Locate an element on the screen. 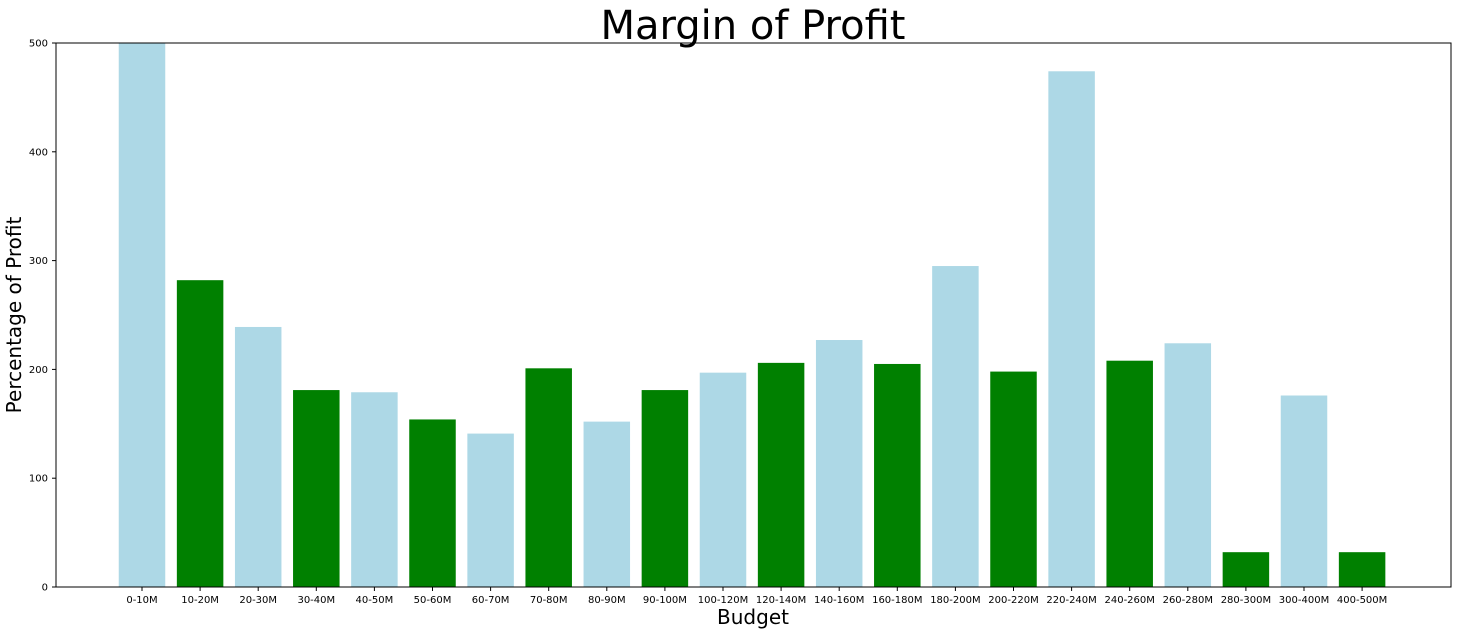  bar-60-70M is located at coordinates (490, 510).